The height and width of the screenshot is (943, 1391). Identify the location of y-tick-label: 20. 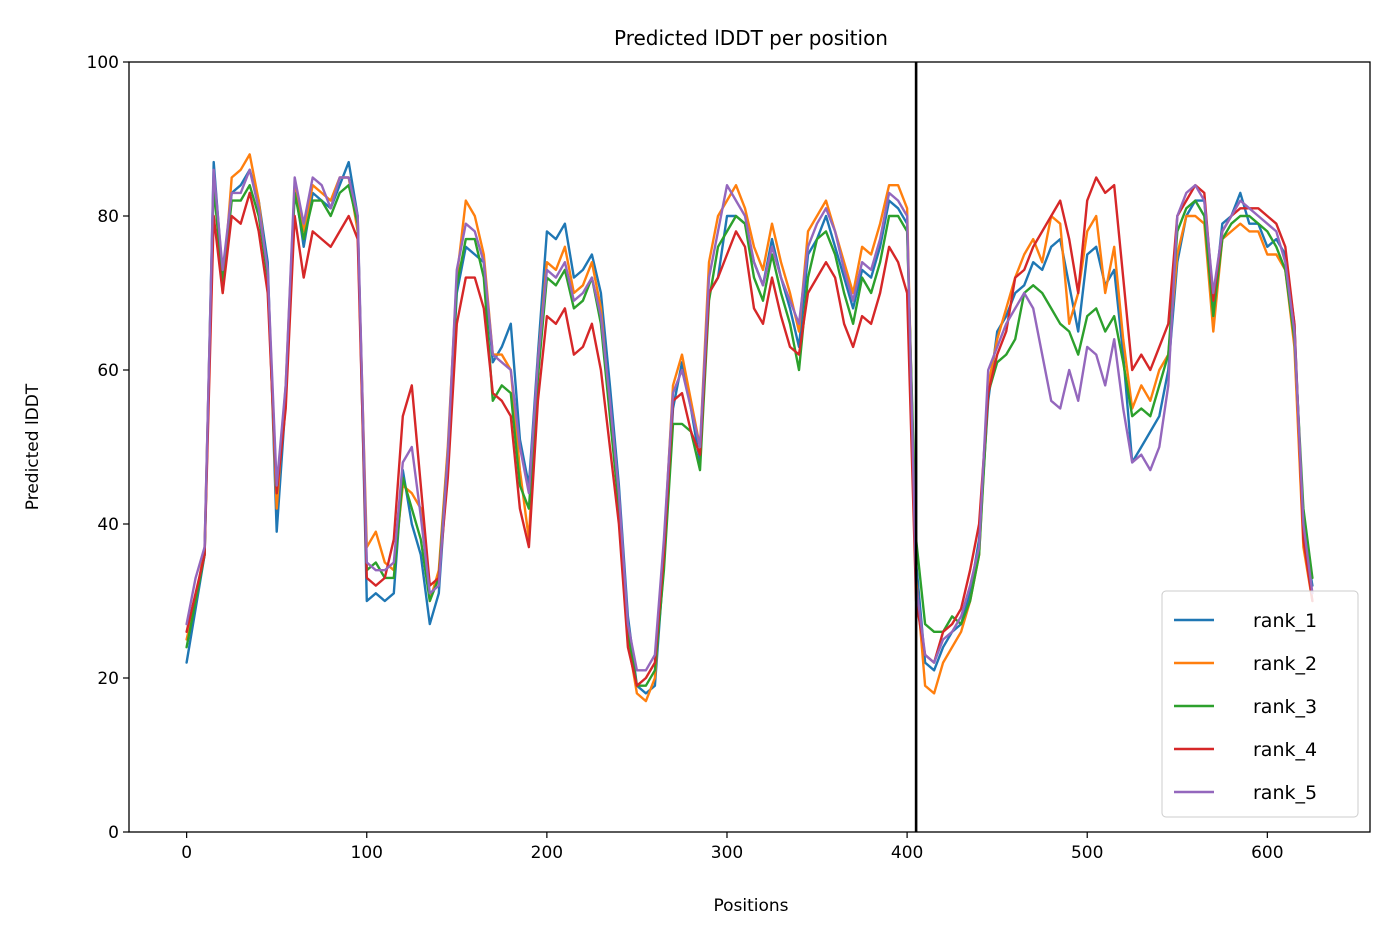
(108, 679).